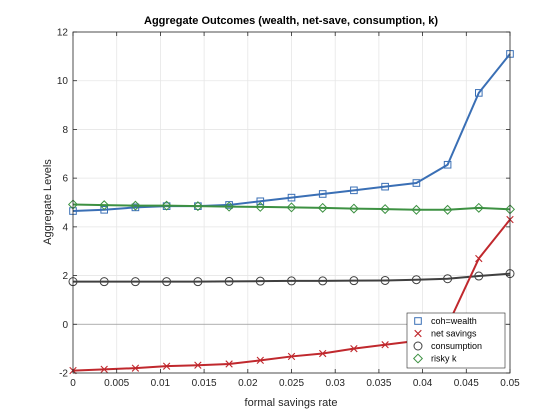 Image resolution: width=560 pixels, height=420 pixels. What do you see at coordinates (63, 374) in the screenshot?
I see `y-tick-label: -2` at bounding box center [63, 374].